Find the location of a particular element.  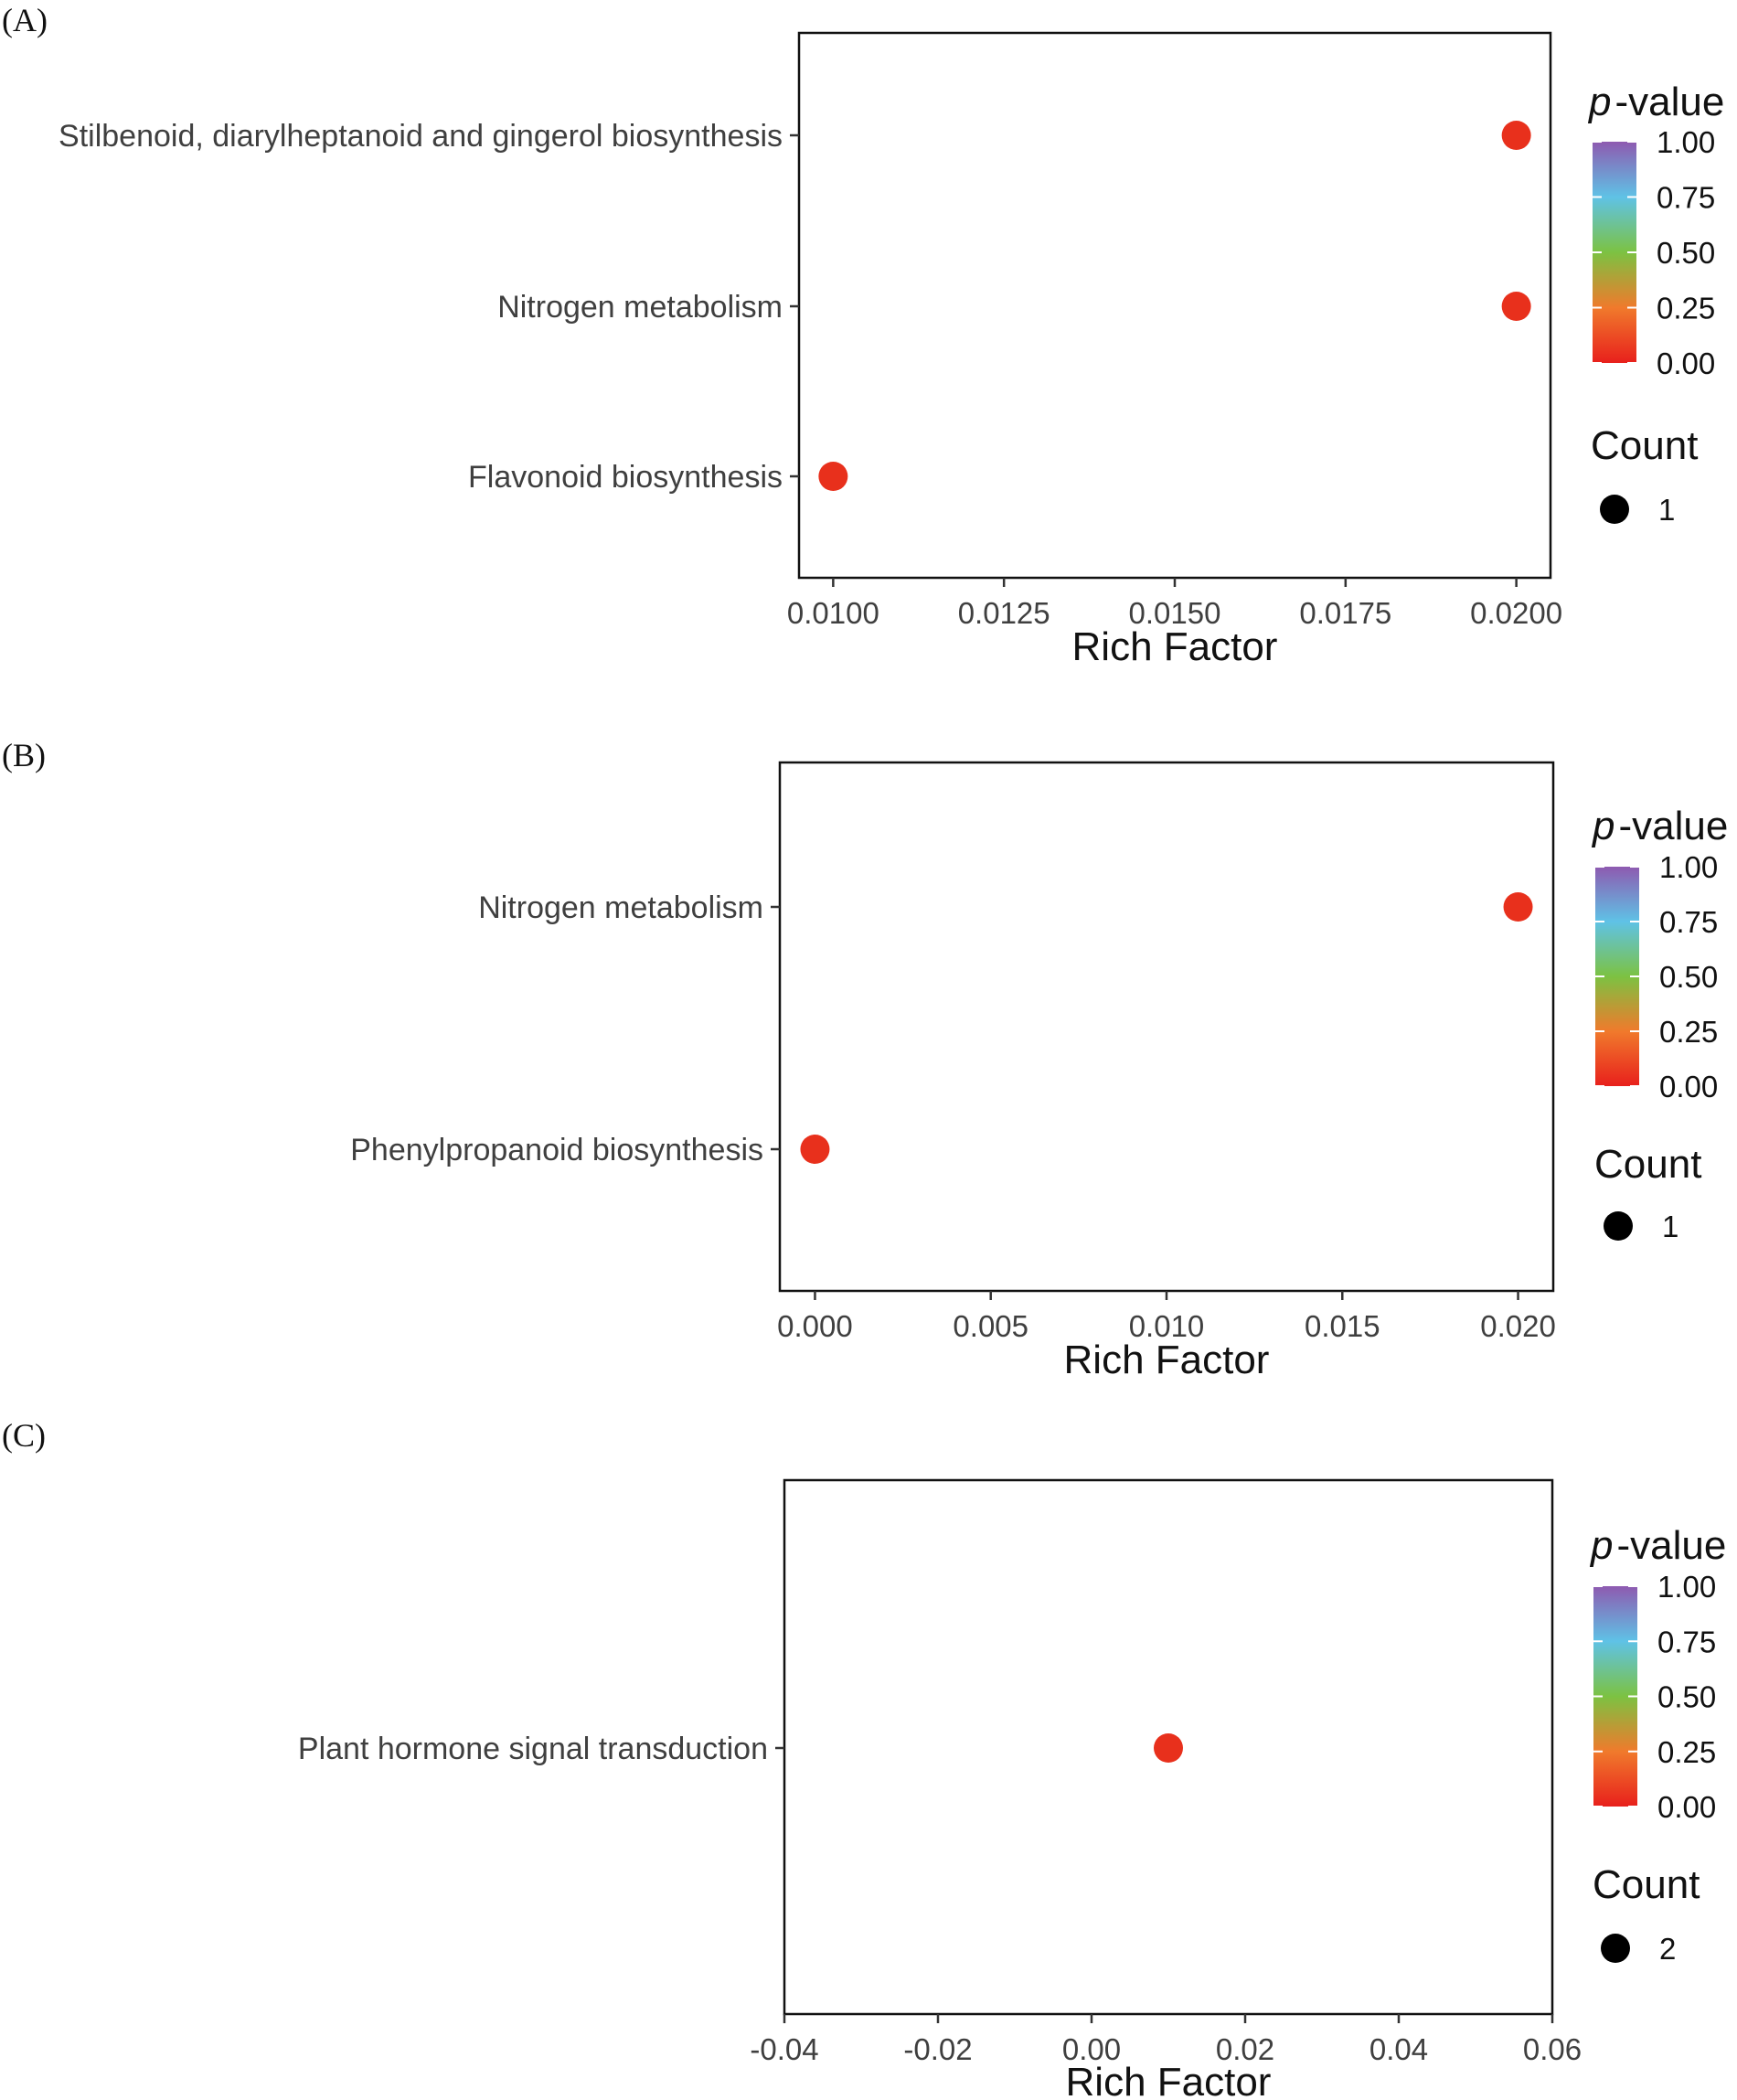

panel-b-x-tick-label: 0.005 is located at coordinates (990, 1326).